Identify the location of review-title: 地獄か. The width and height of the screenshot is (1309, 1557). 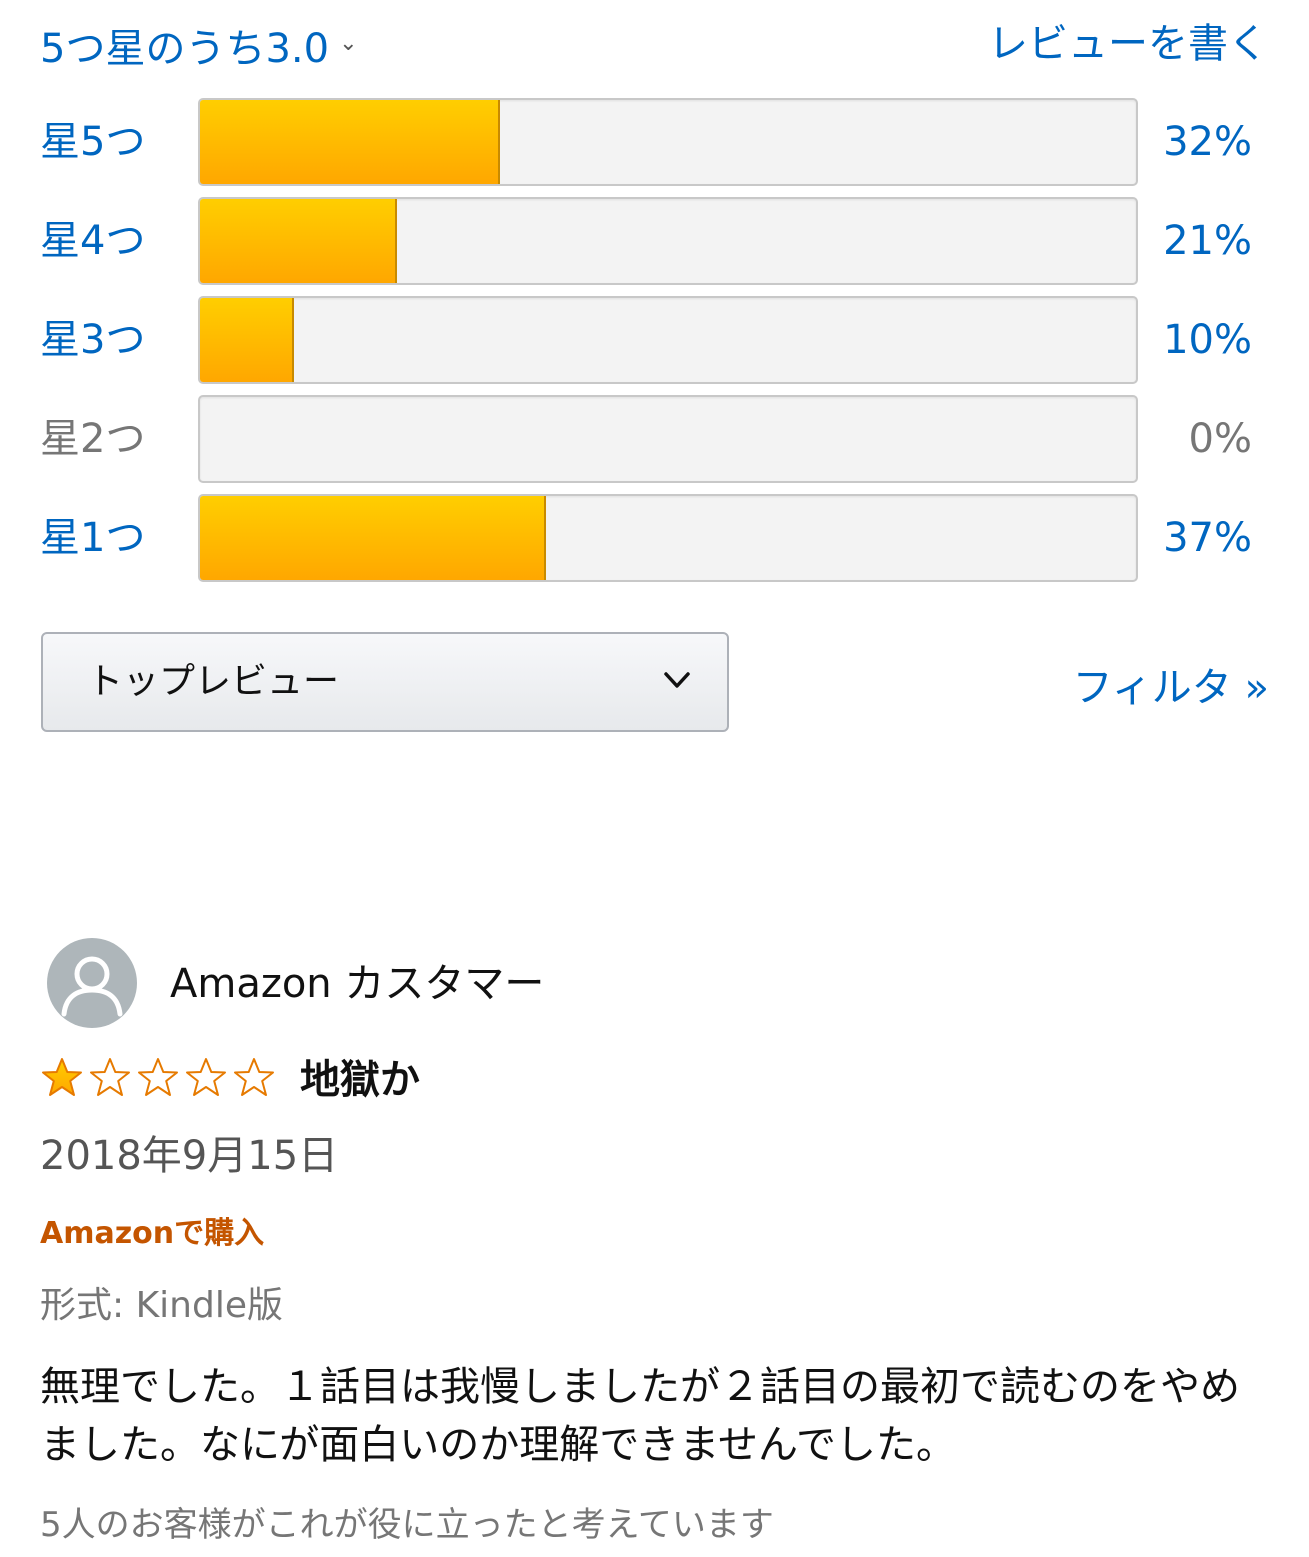
(360, 1080).